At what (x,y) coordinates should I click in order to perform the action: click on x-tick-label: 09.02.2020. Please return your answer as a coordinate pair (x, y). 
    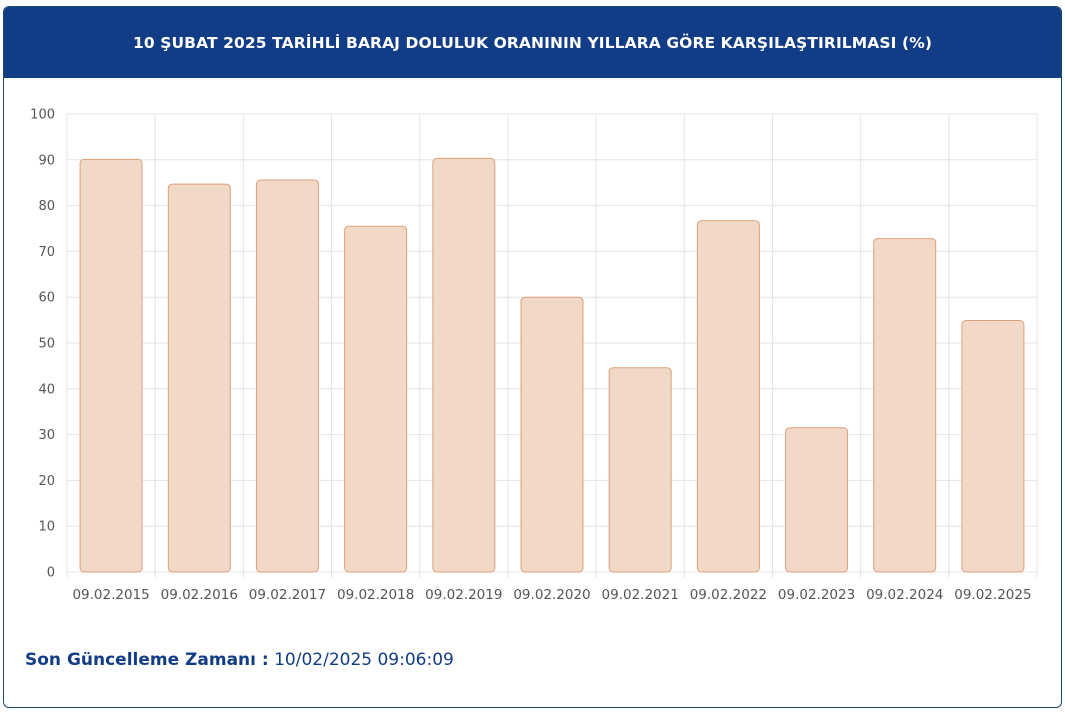
    Looking at the image, I should click on (551, 595).